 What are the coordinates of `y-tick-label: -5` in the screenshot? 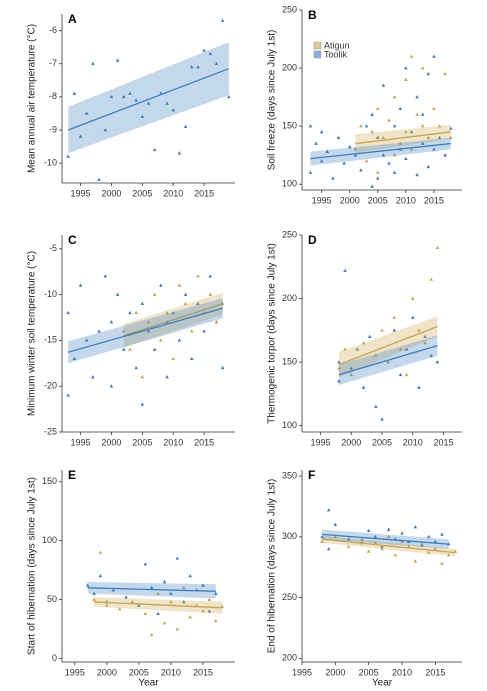 It's located at (53, 248).